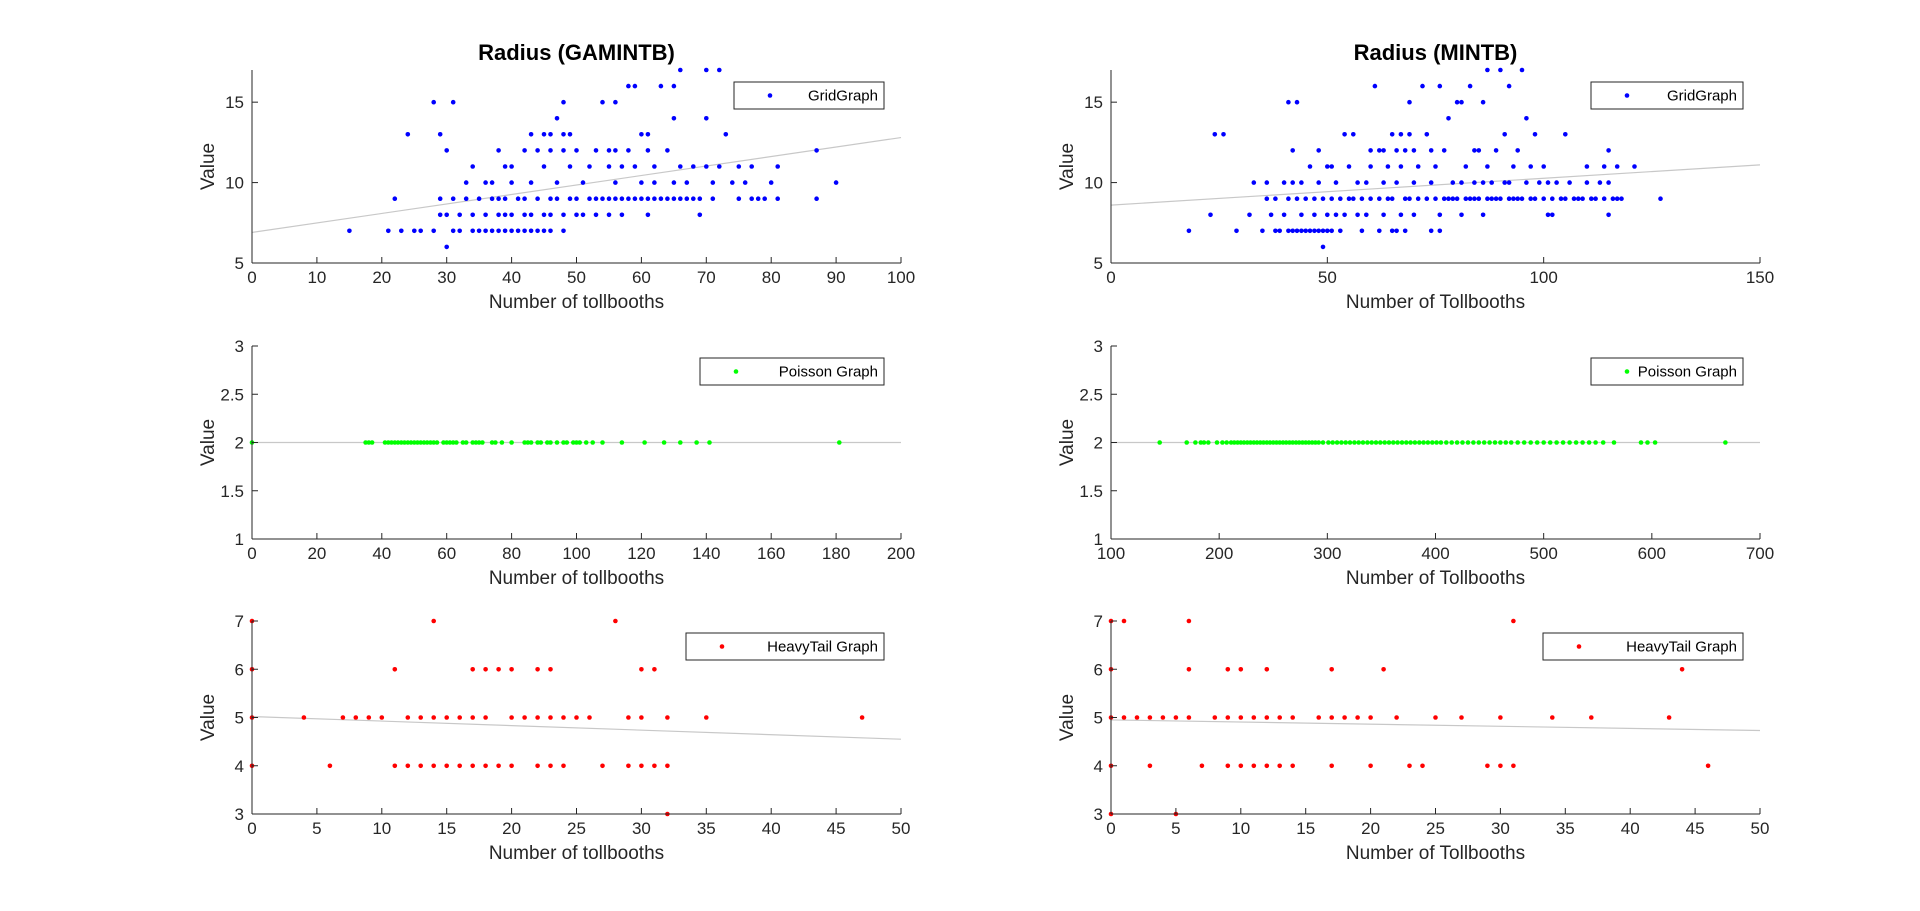 The height and width of the screenshot is (911, 1920). Describe the element at coordinates (785, 646) in the screenshot. I see `legend-box` at that location.